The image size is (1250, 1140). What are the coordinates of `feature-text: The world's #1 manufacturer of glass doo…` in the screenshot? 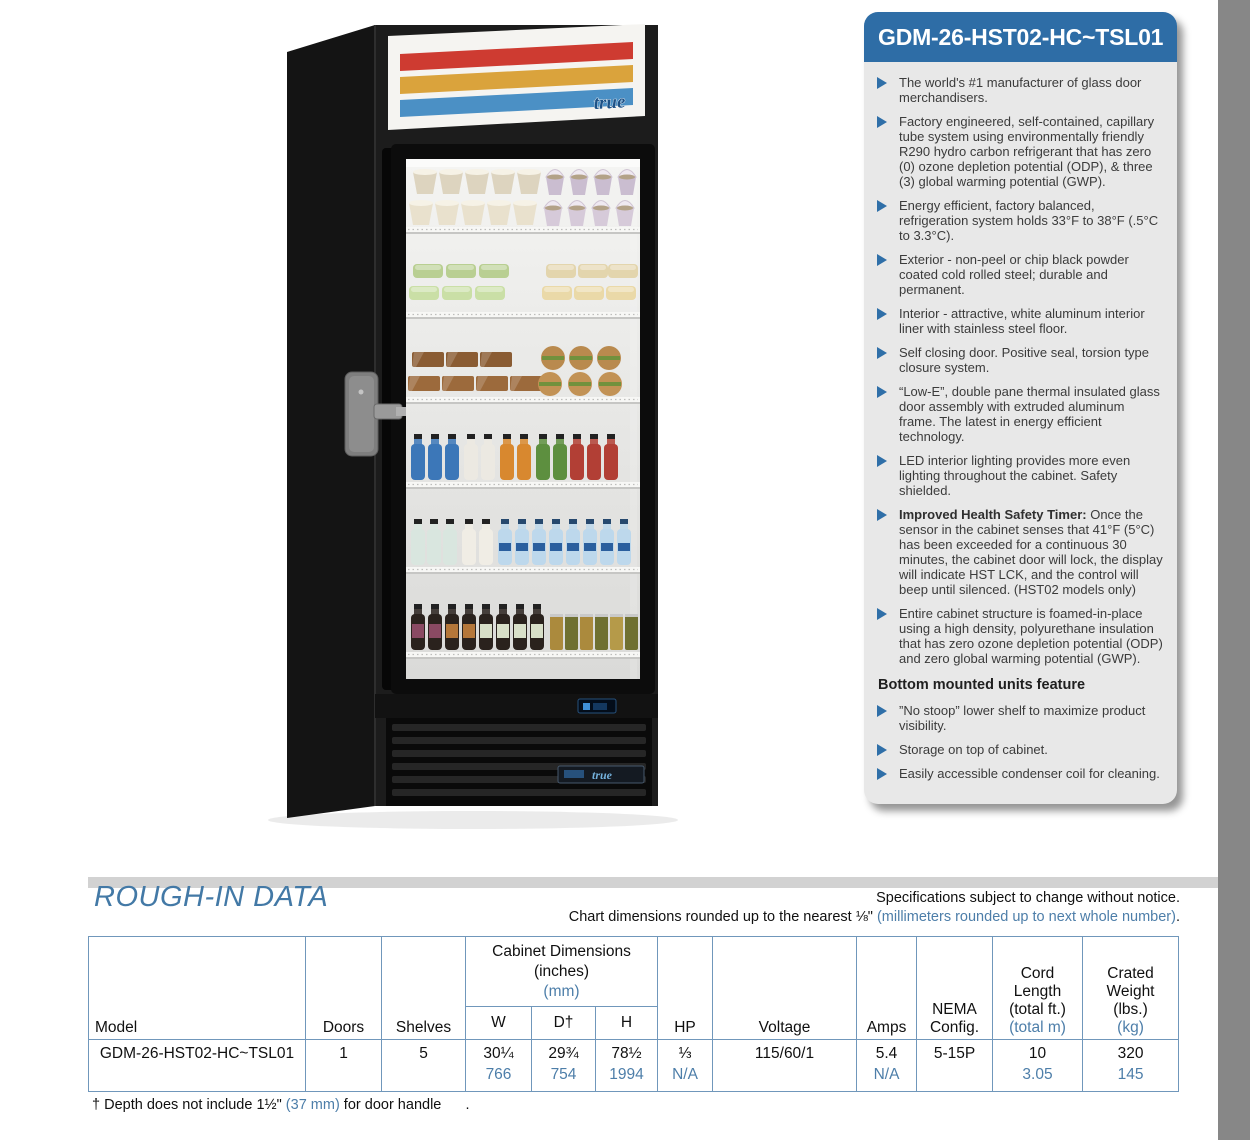 It's located at (1020, 90).